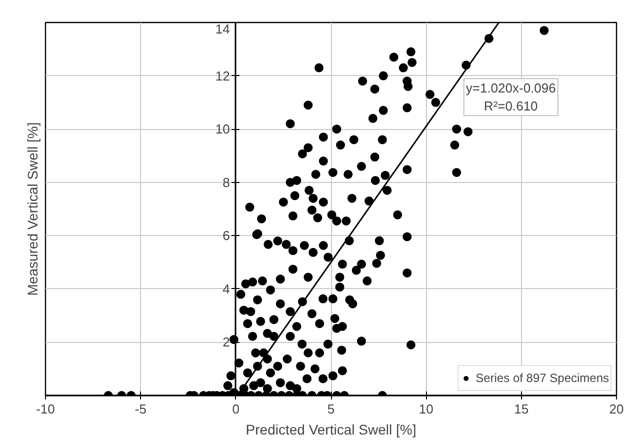 The height and width of the screenshot is (443, 632). What do you see at coordinates (521, 409) in the screenshot?
I see `x-tick-label: 15` at bounding box center [521, 409].